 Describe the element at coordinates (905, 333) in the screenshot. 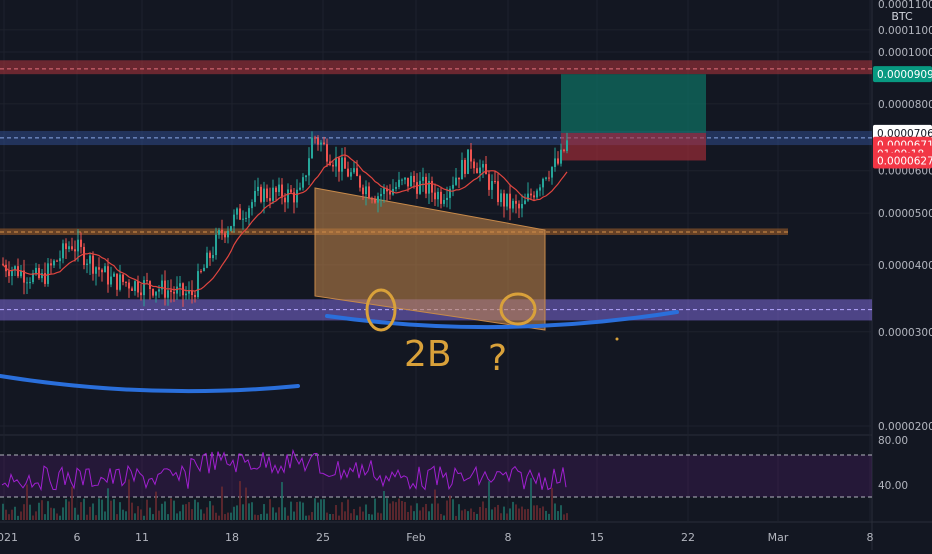

I see `y-tick-label: 0.0000300` at that location.